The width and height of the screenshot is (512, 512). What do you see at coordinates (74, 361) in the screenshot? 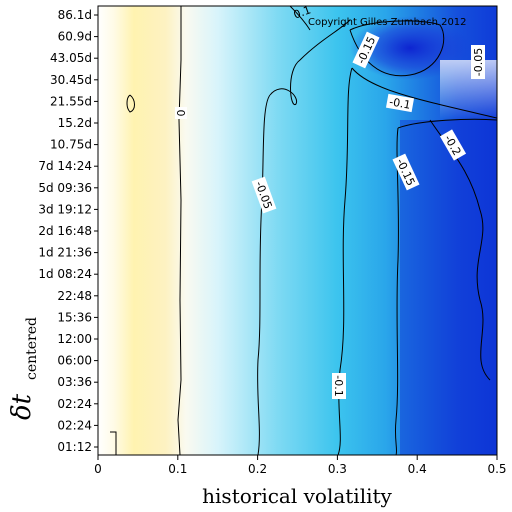
I see `y-tick-label: 06:00` at bounding box center [74, 361].